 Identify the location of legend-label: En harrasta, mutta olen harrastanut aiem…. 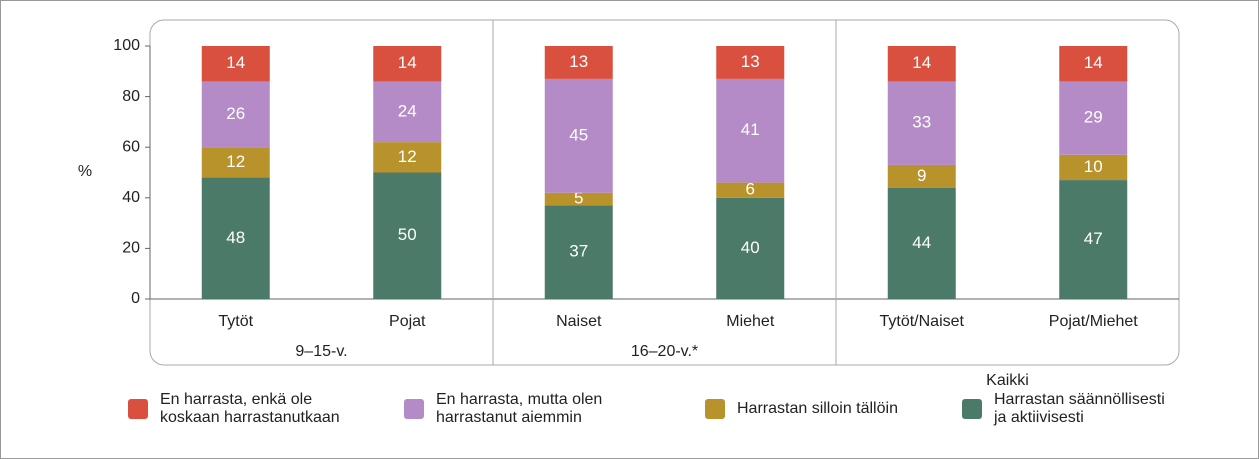
(519, 408).